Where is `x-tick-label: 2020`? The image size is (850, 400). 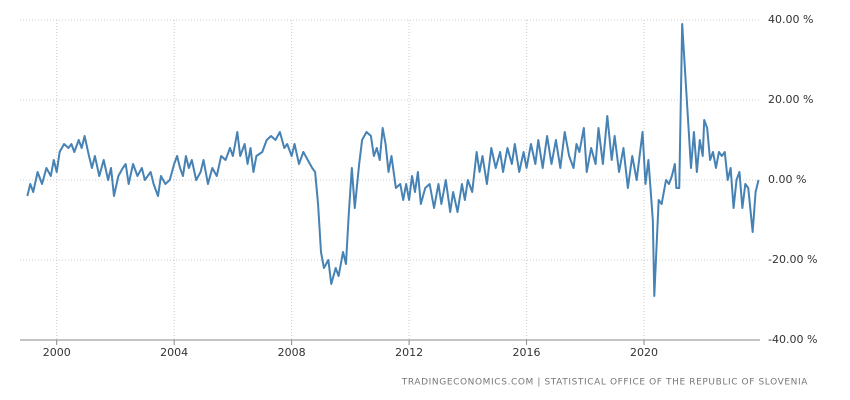 x-tick-label: 2020 is located at coordinates (644, 352).